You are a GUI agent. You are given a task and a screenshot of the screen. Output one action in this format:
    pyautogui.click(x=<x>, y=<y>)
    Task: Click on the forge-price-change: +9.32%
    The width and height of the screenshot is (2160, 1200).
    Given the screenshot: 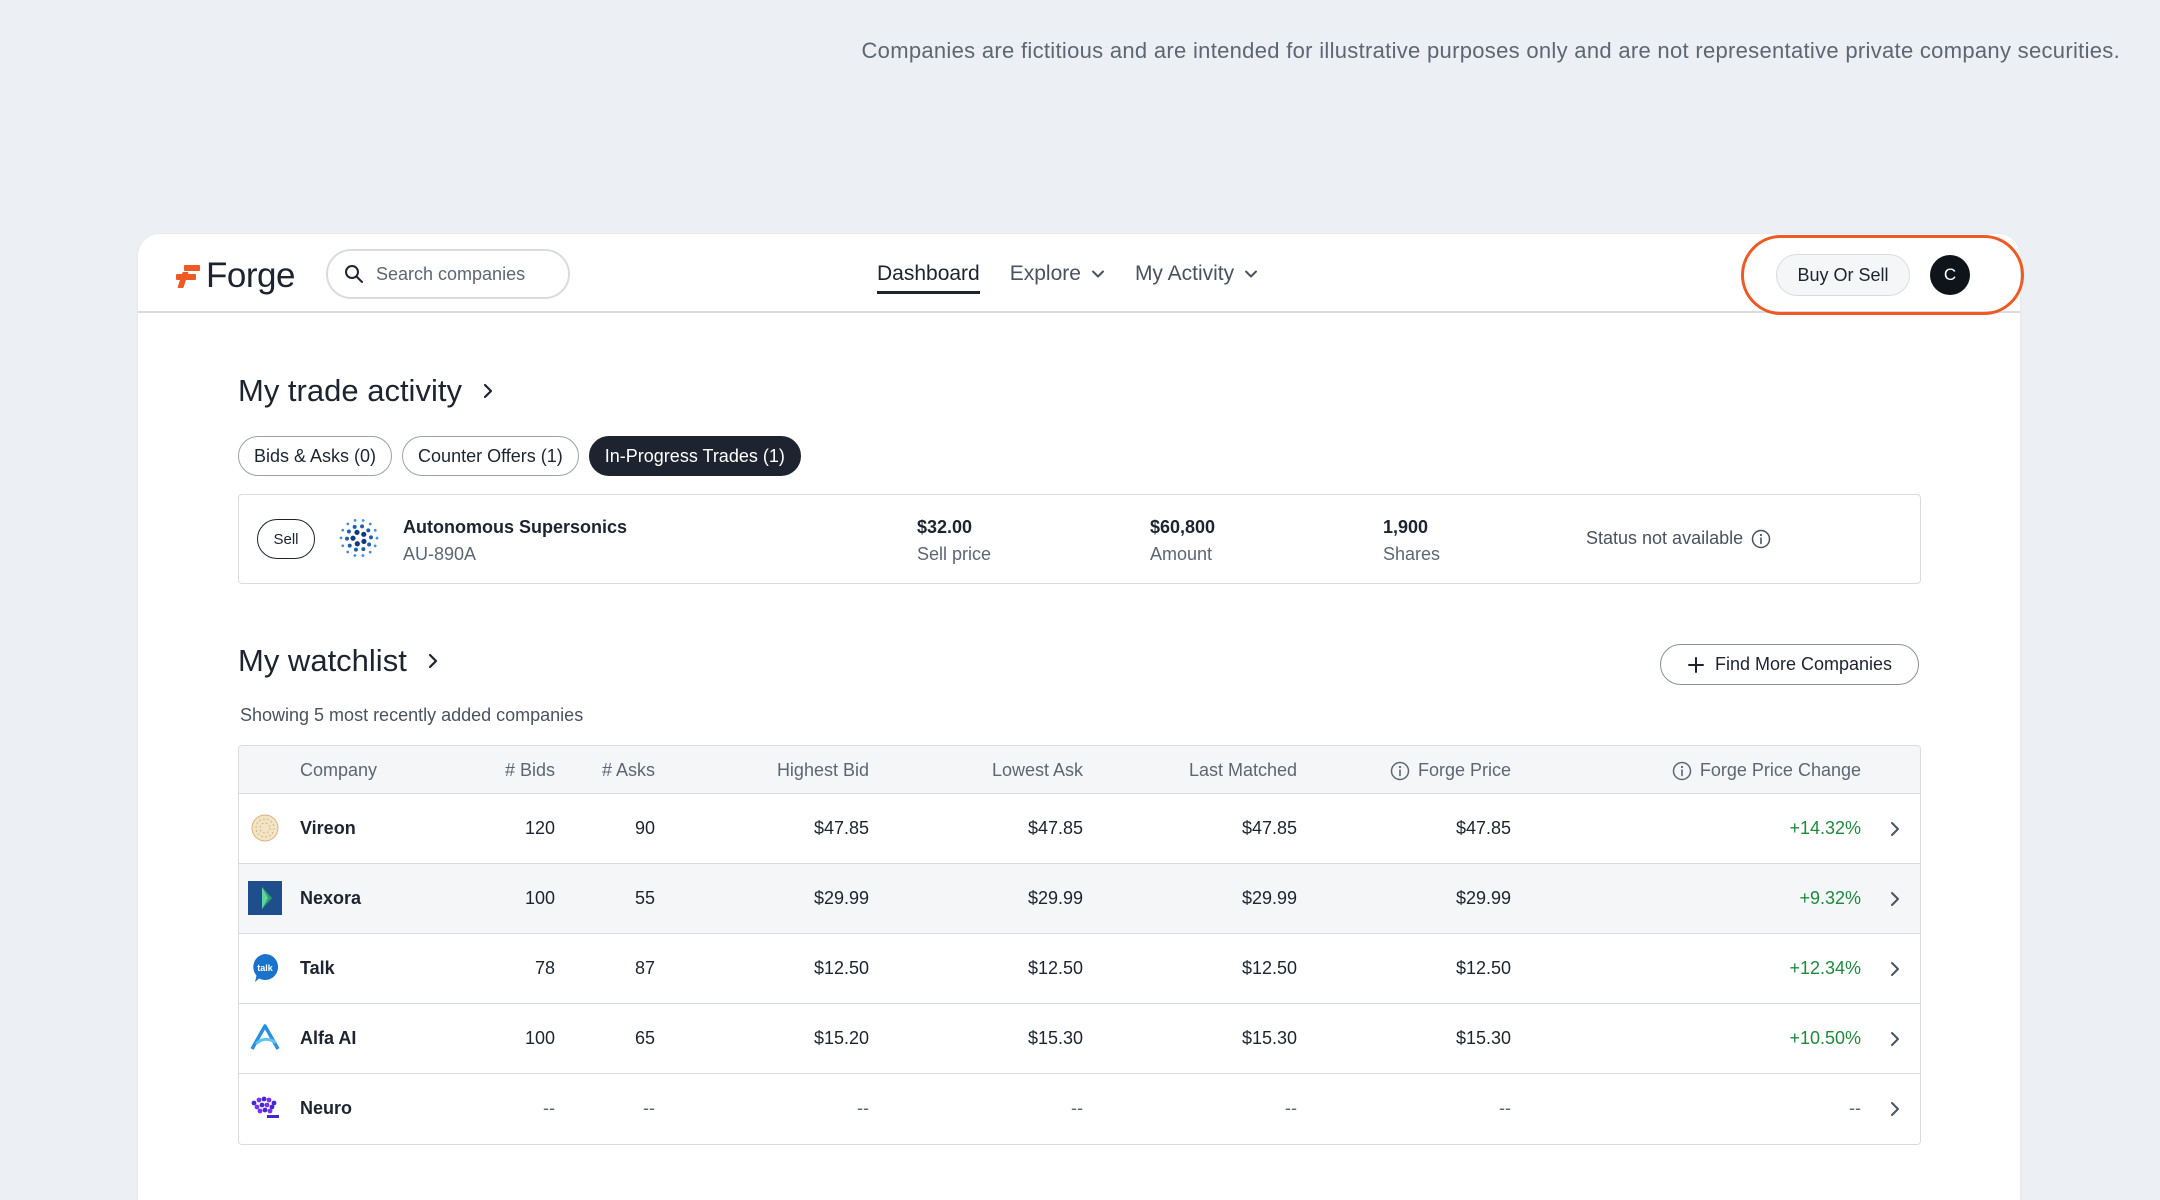 What is the action you would take?
    pyautogui.click(x=1830, y=898)
    